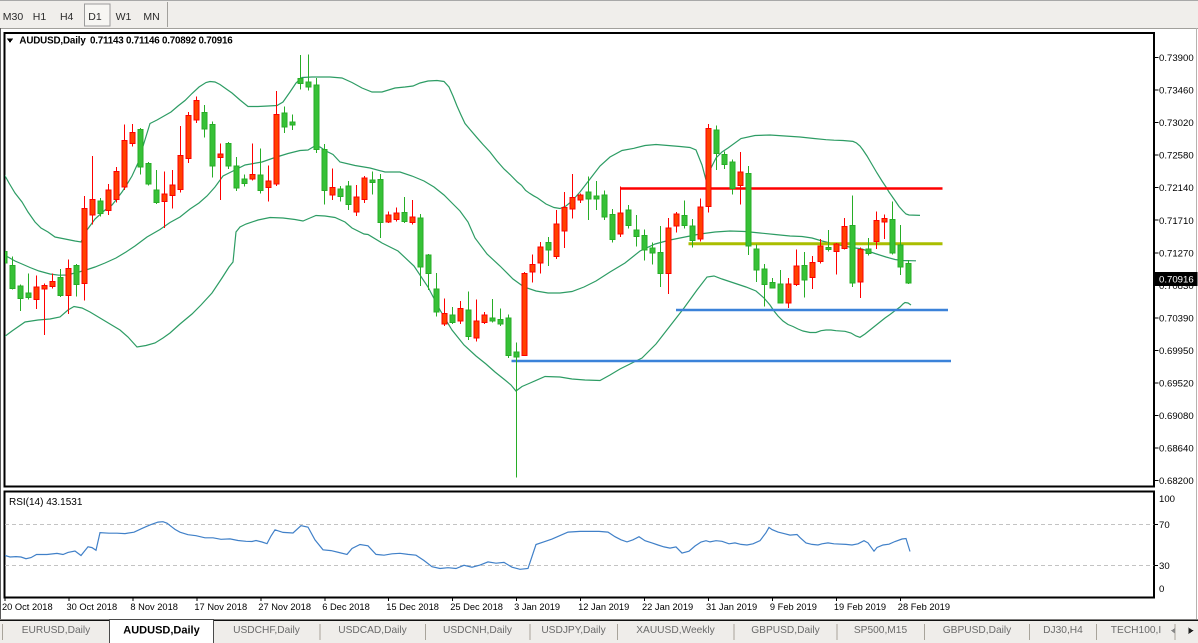 This screenshot has width=1198, height=643. What do you see at coordinates (793, 607) in the screenshot?
I see `svg-text: 9 Feb 2019` at bounding box center [793, 607].